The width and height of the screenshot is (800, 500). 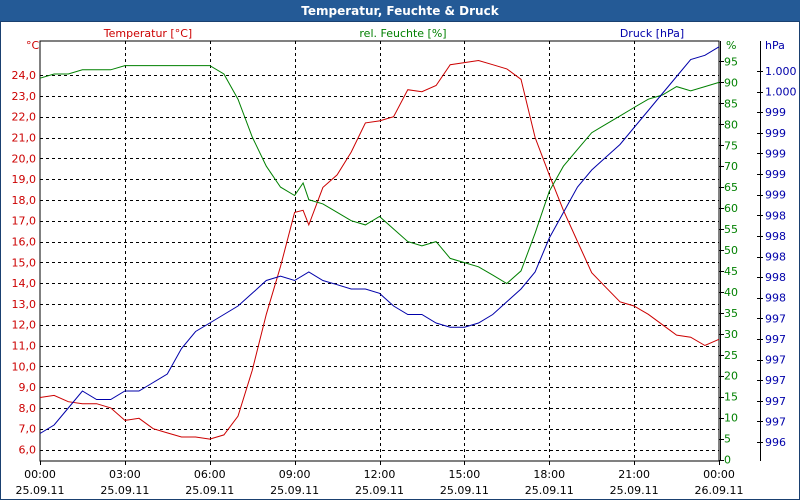 What do you see at coordinates (549, 474) in the screenshot?
I see `x-tick-time-label: 18:00` at bounding box center [549, 474].